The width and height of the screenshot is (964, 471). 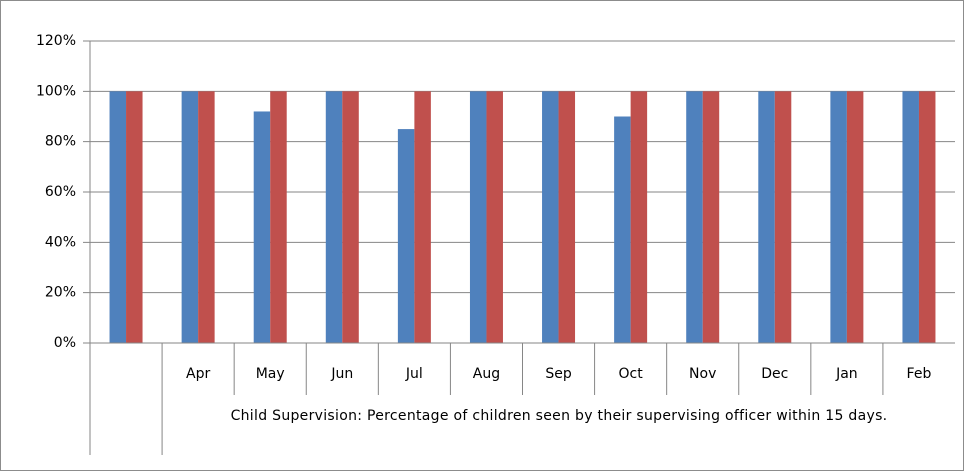 I want to click on y-tick-label: 100%, so click(x=56, y=91).